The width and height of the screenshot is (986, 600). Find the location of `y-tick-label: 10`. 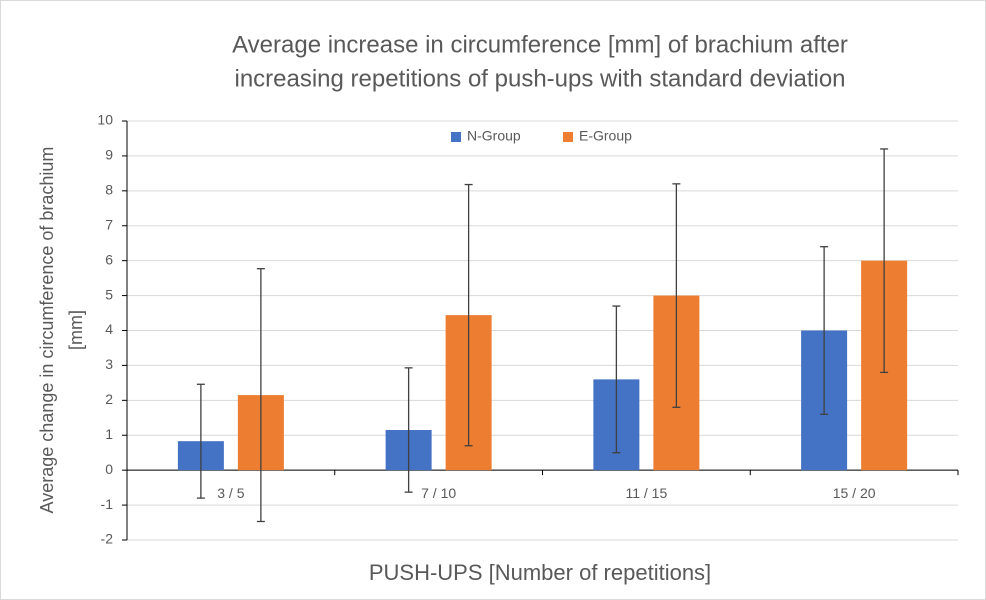

y-tick-label: 10 is located at coordinates (105, 120).